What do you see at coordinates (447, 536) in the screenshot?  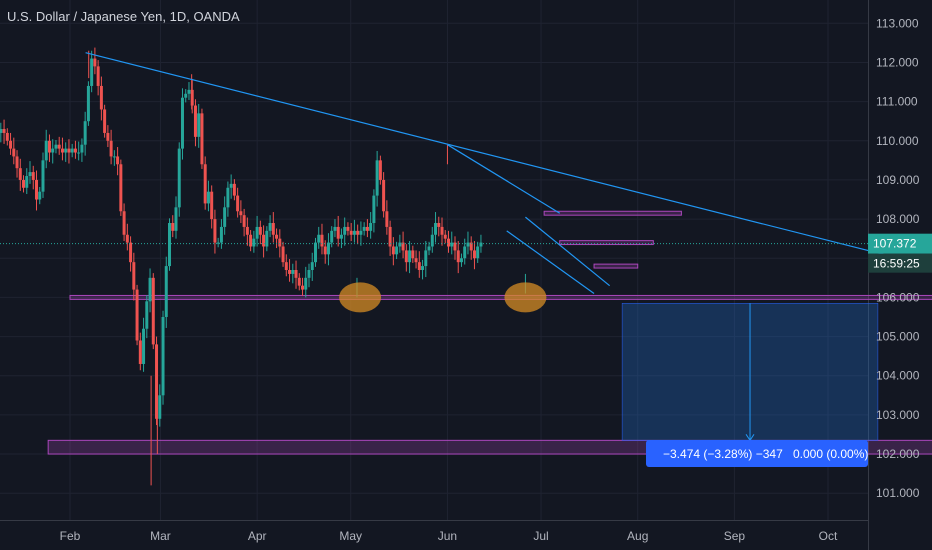 I see `x-tick-label: Jun` at bounding box center [447, 536].